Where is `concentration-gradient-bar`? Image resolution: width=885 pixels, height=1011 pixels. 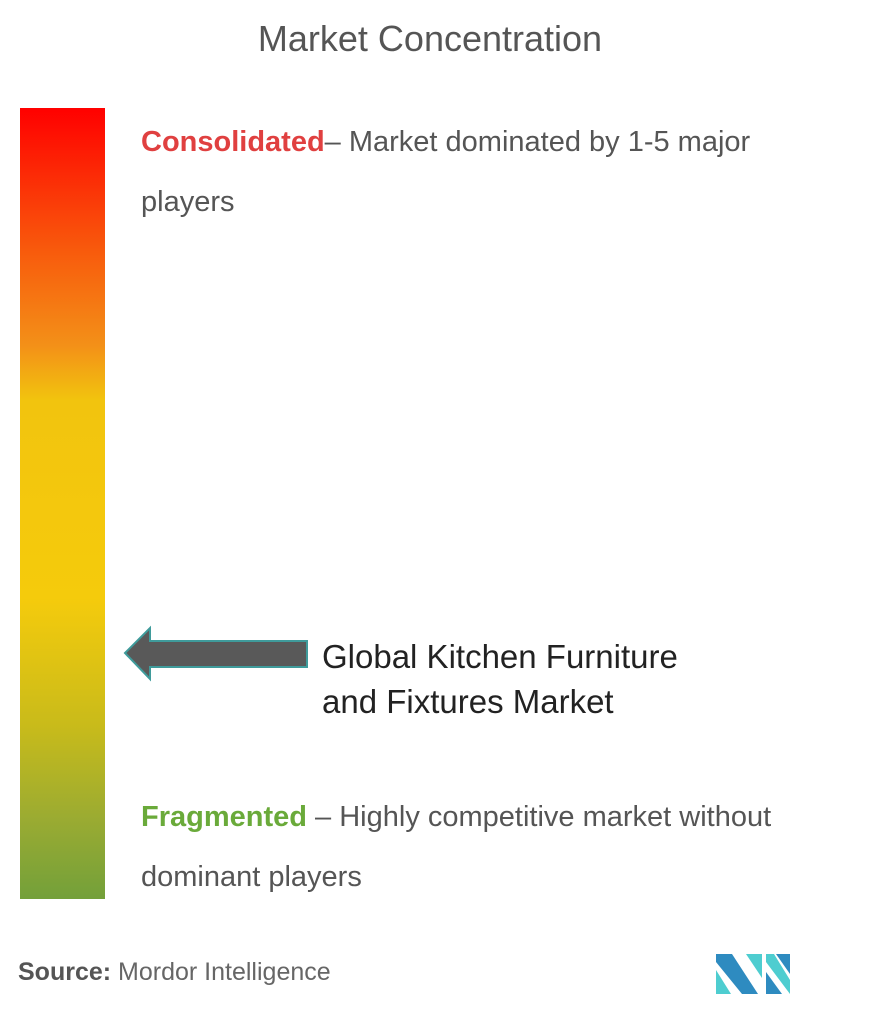
concentration-gradient-bar is located at coordinates (62, 503).